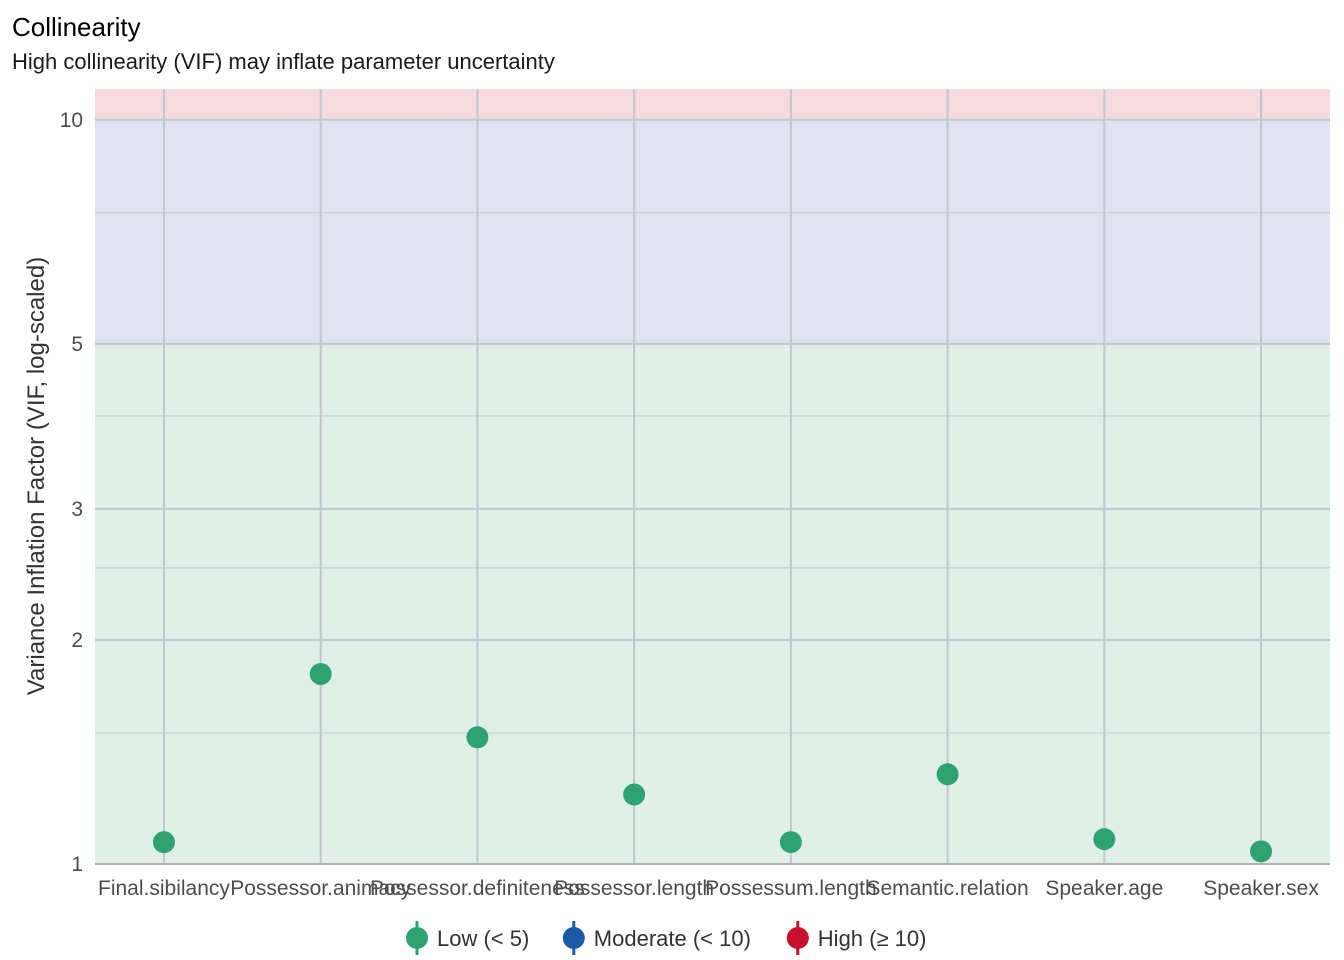 The image size is (1344, 960). What do you see at coordinates (77, 864) in the screenshot?
I see `y-tick-label: 1` at bounding box center [77, 864].